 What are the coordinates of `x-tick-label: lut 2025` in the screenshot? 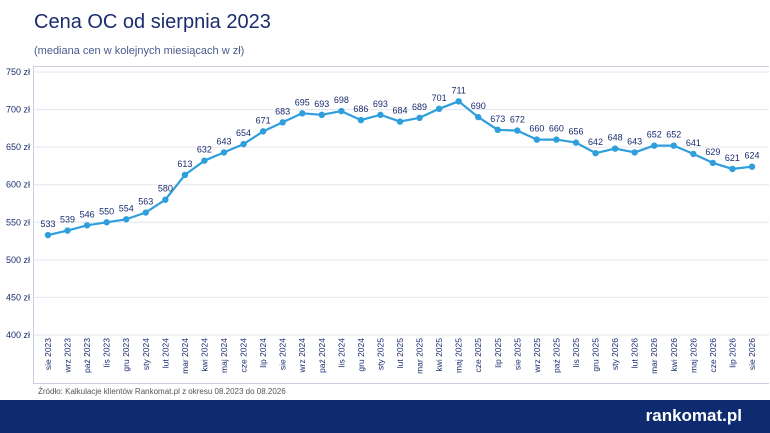 It's located at (400, 353).